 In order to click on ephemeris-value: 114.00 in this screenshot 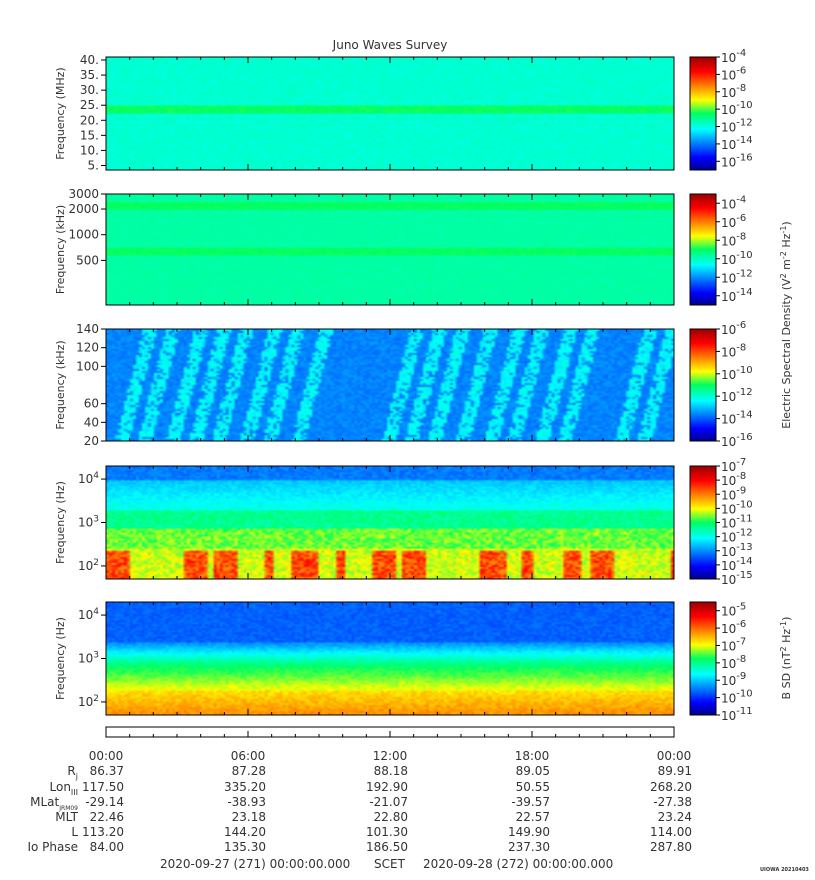, I will do `click(671, 832)`.